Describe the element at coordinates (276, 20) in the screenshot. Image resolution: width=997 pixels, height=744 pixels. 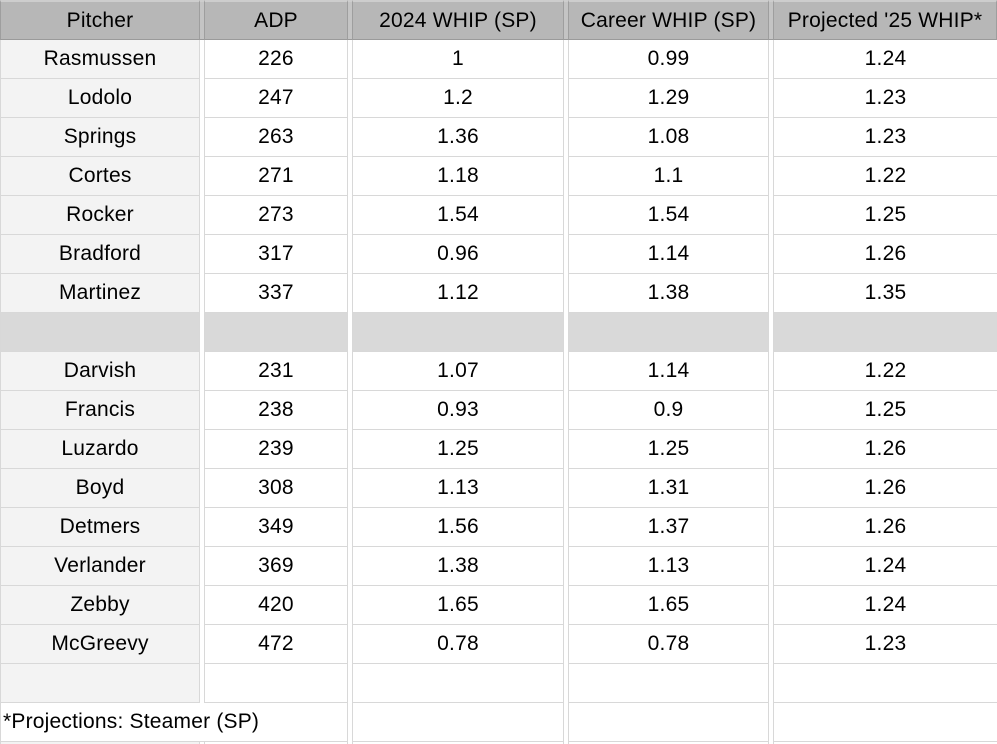
I see `column-header-adp: ADP` at that location.